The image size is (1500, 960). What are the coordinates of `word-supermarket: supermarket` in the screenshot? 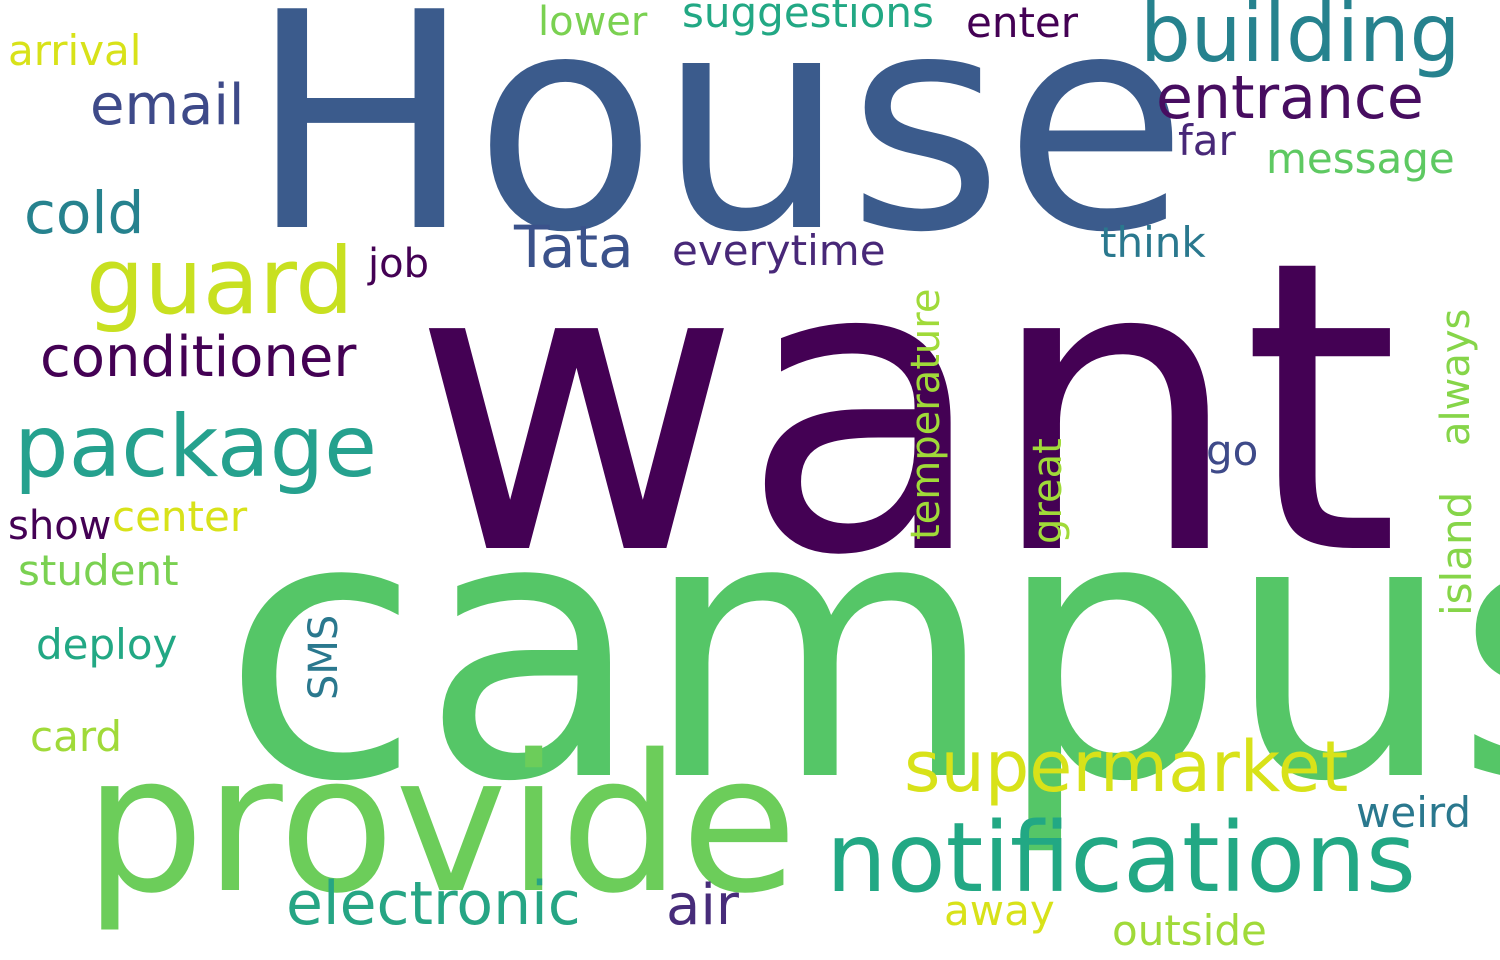 It's located at (1126, 767).